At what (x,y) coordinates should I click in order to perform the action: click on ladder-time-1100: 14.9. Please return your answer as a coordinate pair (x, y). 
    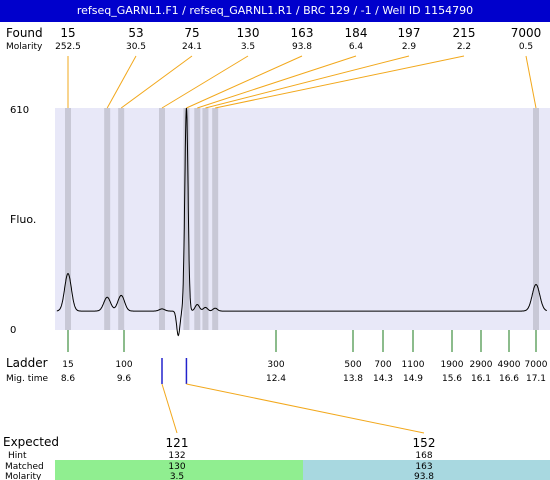
    Looking at the image, I should click on (413, 379).